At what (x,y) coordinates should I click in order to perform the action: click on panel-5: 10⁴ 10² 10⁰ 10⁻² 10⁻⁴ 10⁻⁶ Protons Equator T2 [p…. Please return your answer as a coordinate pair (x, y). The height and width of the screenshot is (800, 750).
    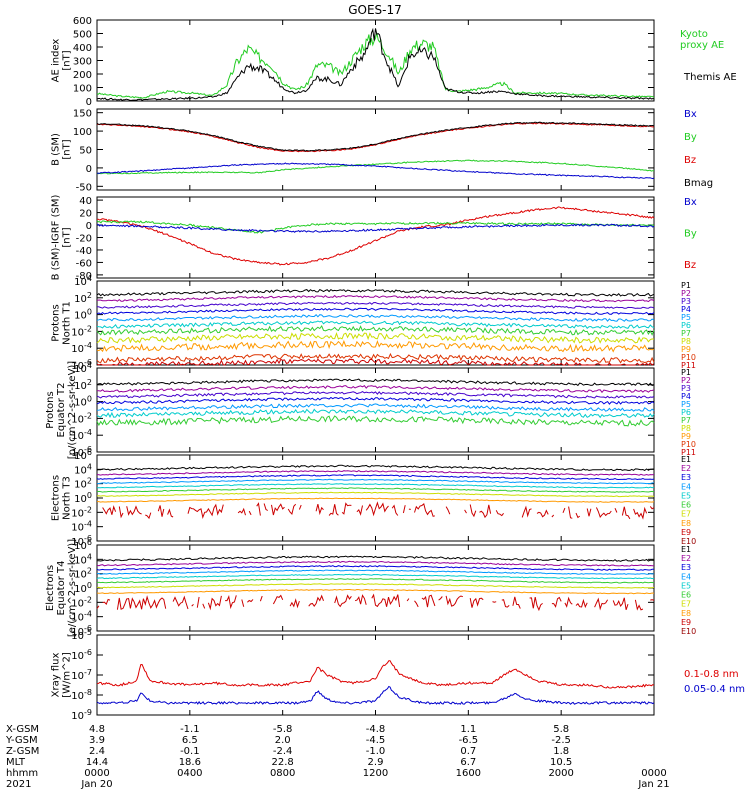
    Looking at the image, I should click on (370, 410).